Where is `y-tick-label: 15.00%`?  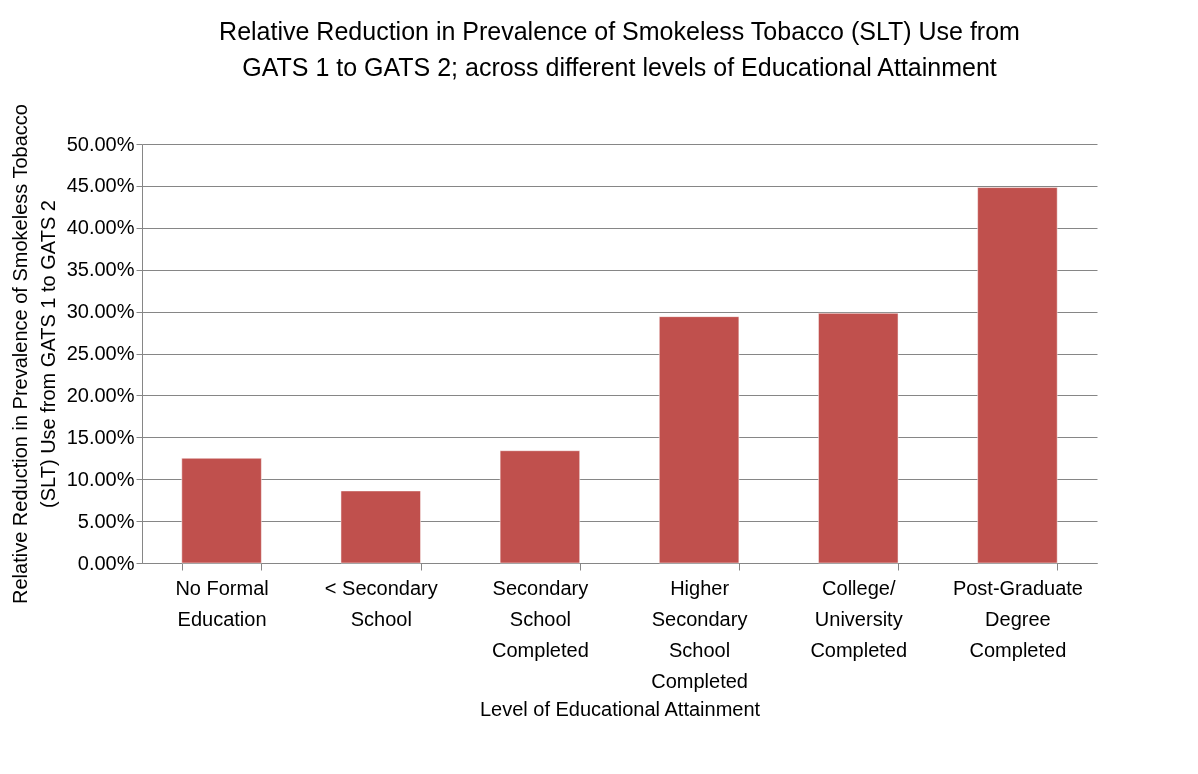 y-tick-label: 15.00% is located at coordinates (100, 436).